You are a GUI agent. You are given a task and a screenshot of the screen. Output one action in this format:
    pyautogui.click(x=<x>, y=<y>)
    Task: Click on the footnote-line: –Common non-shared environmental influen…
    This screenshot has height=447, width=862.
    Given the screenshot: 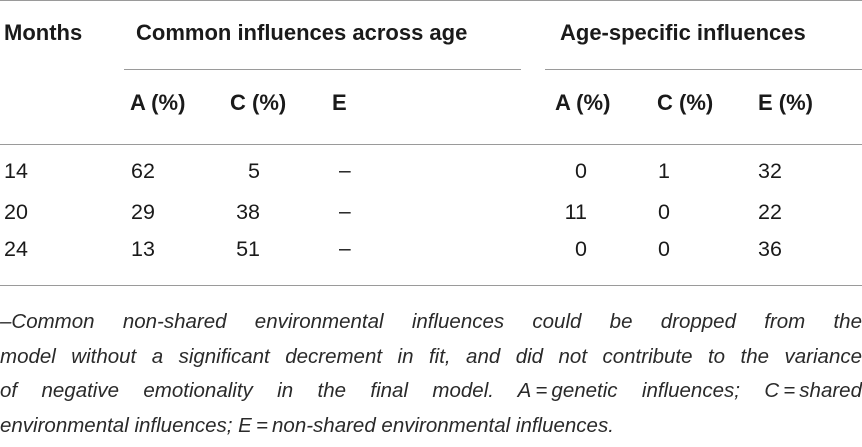 What is the action you would take?
    pyautogui.click(x=431, y=321)
    